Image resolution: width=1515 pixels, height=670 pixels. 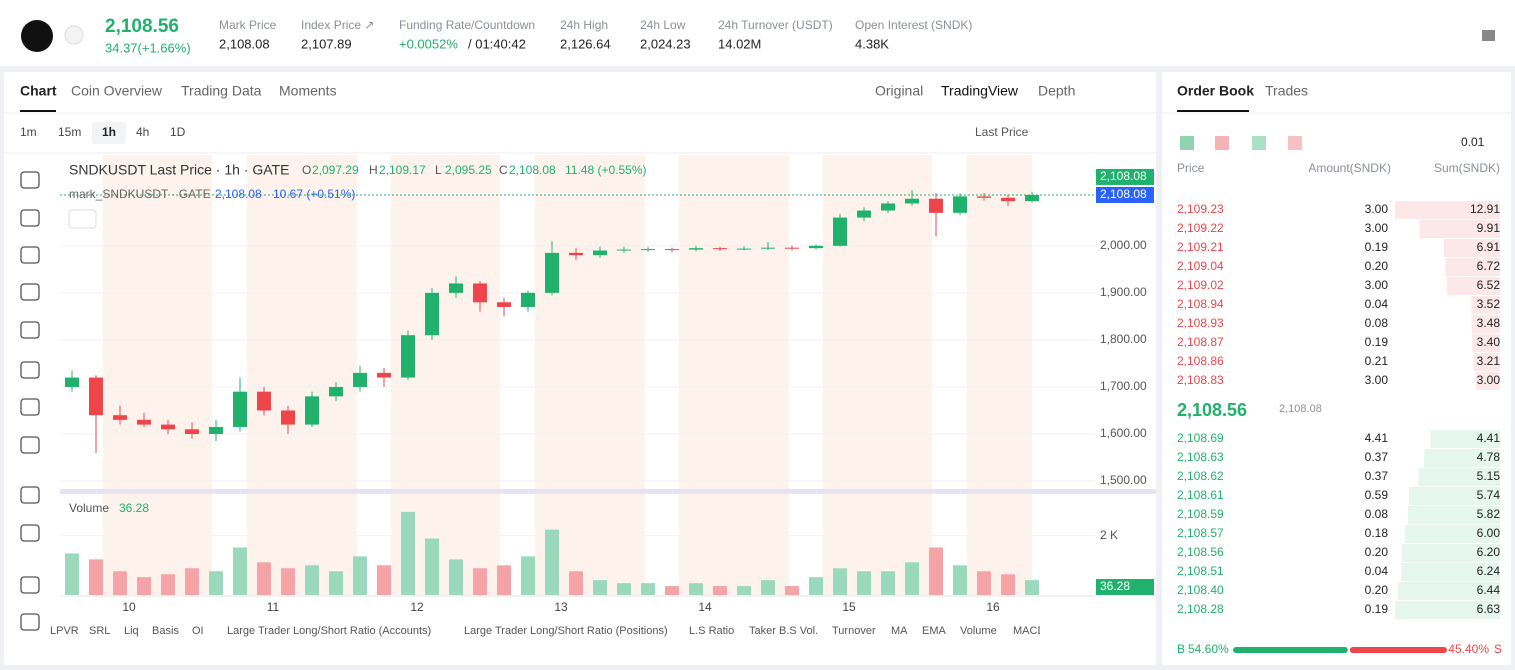 I want to click on ob-precision: 0.01, so click(x=1473, y=142).